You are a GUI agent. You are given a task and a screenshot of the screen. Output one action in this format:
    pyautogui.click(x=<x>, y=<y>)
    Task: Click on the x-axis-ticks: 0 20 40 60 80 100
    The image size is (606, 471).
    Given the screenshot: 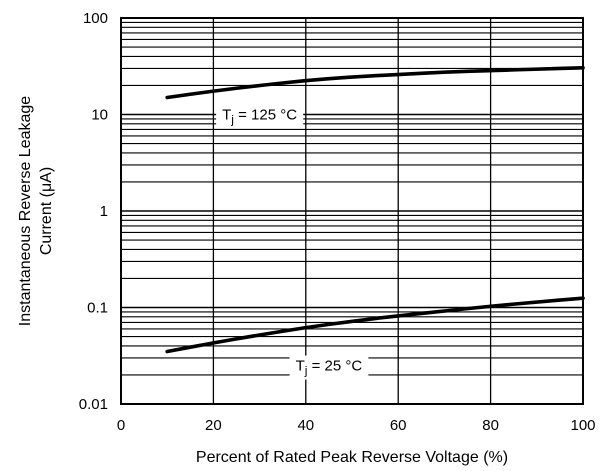 What is the action you would take?
    pyautogui.click(x=356, y=425)
    